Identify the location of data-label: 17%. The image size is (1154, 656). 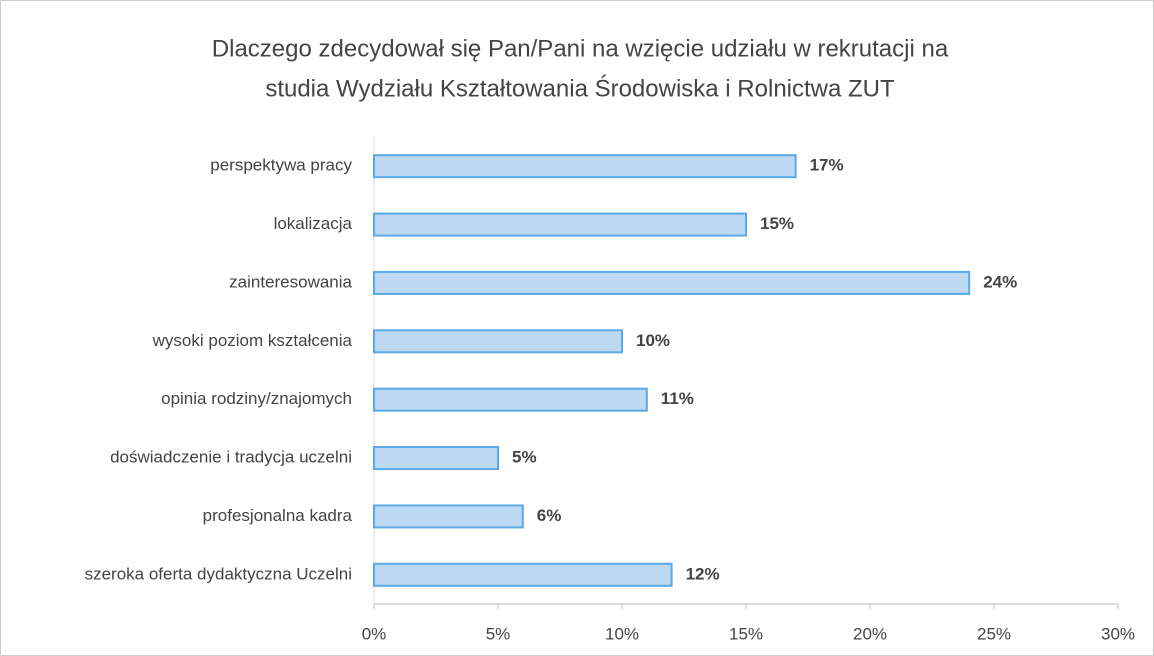
(827, 165).